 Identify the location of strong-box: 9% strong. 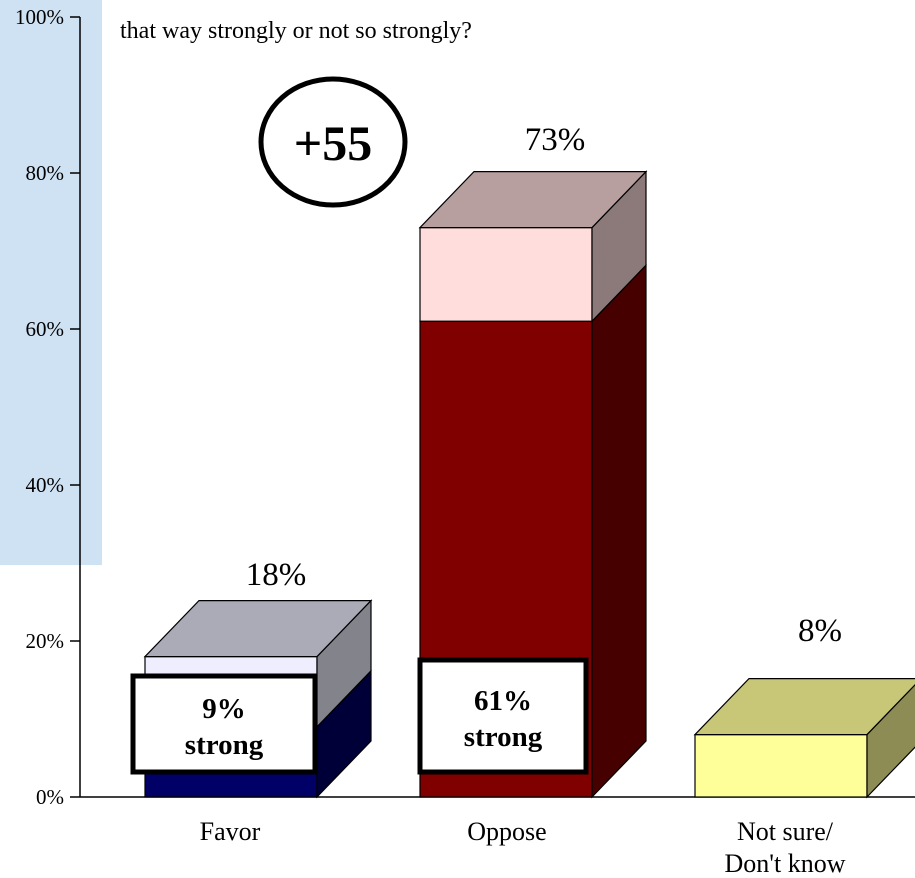
(224, 724).